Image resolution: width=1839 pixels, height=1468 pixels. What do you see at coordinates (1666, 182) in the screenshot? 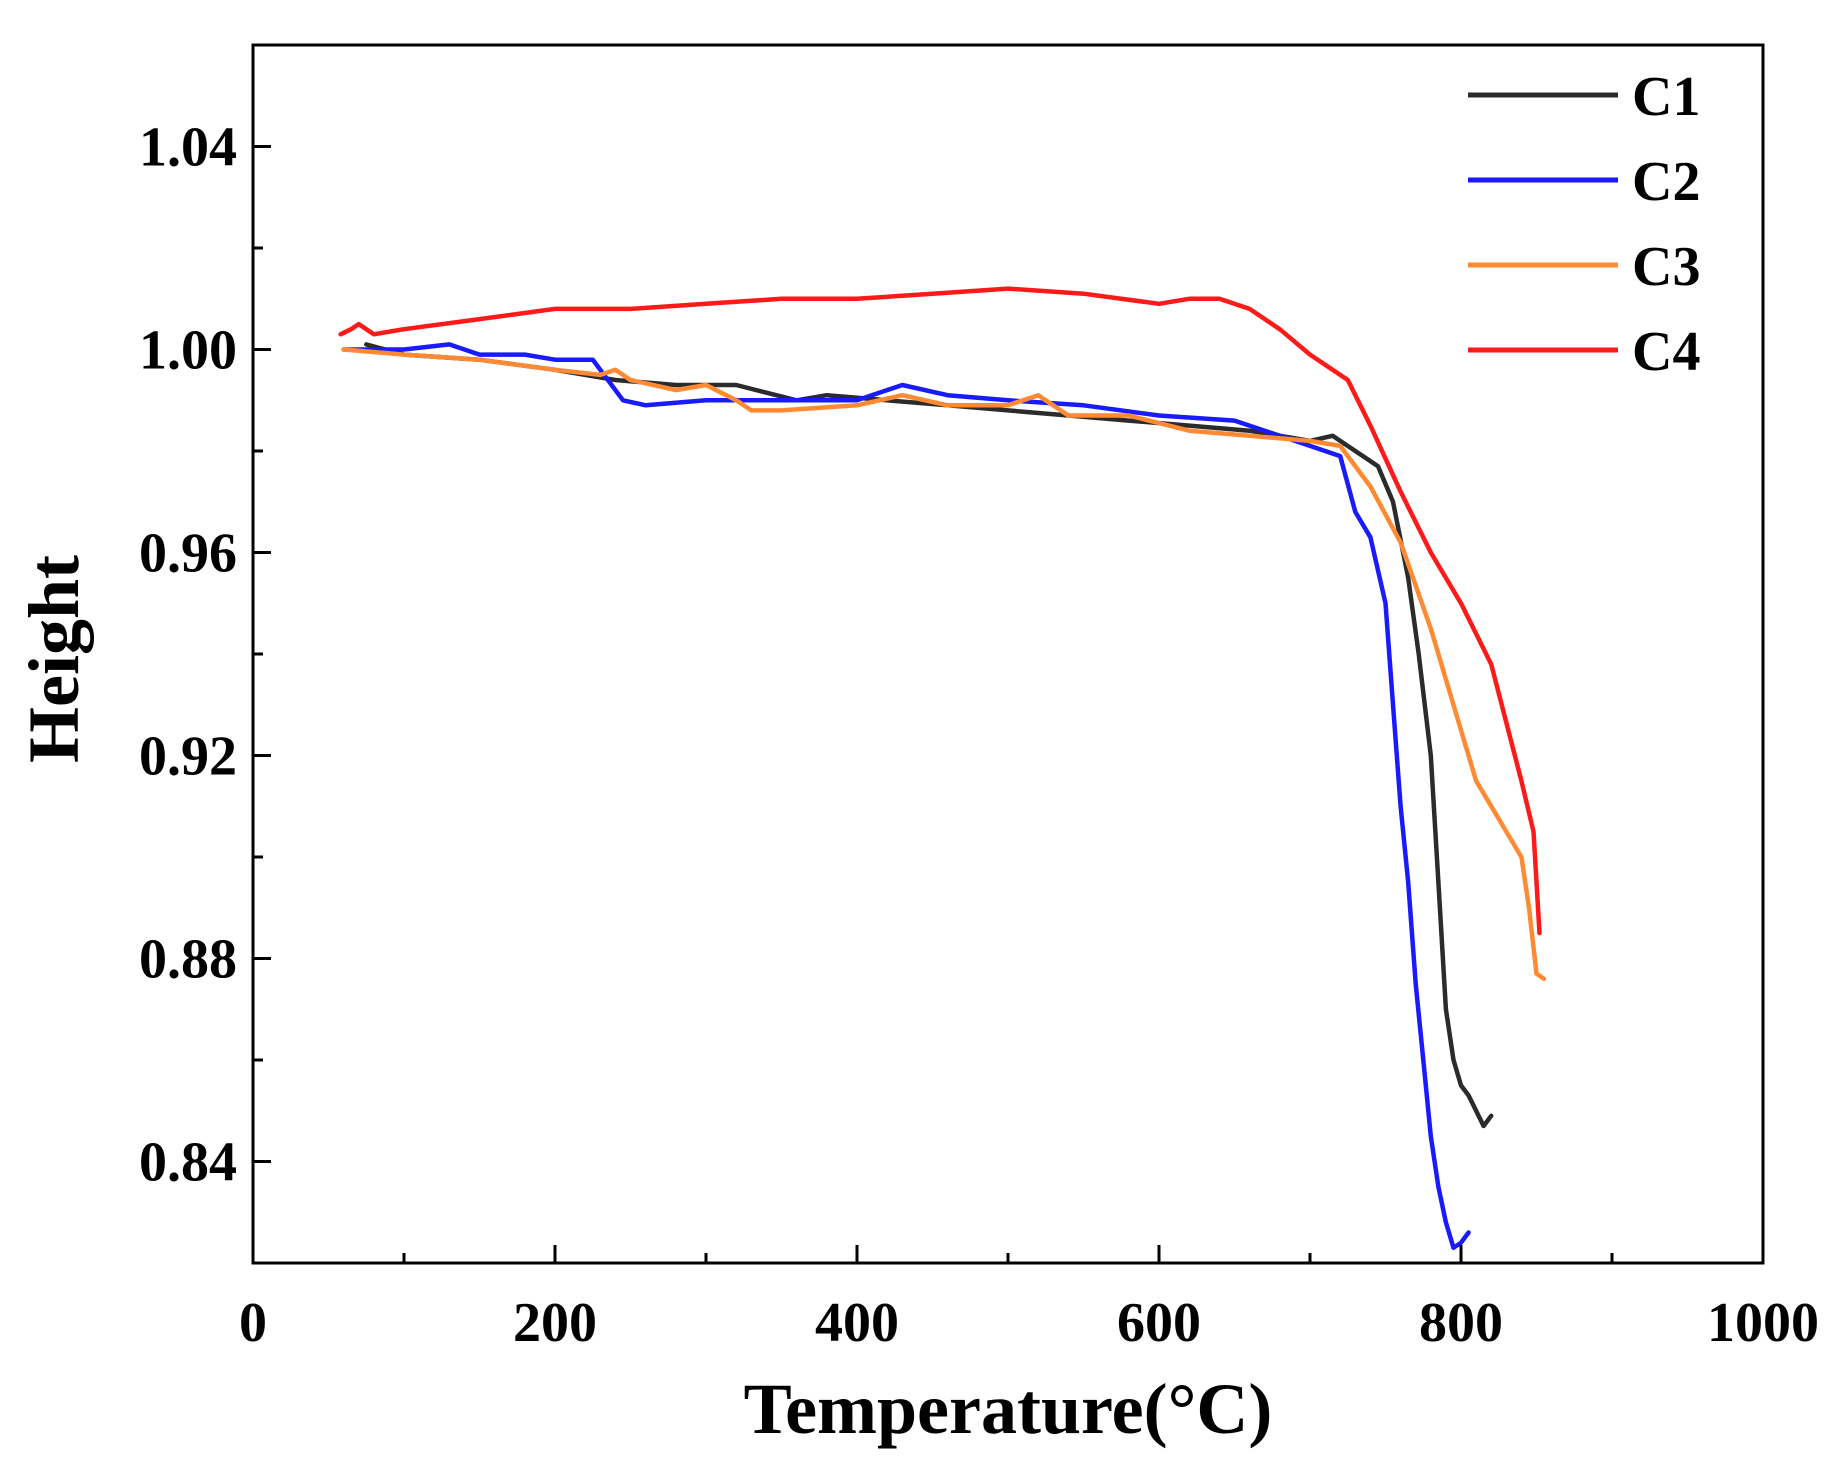
I see `legend-label: C2` at bounding box center [1666, 182].